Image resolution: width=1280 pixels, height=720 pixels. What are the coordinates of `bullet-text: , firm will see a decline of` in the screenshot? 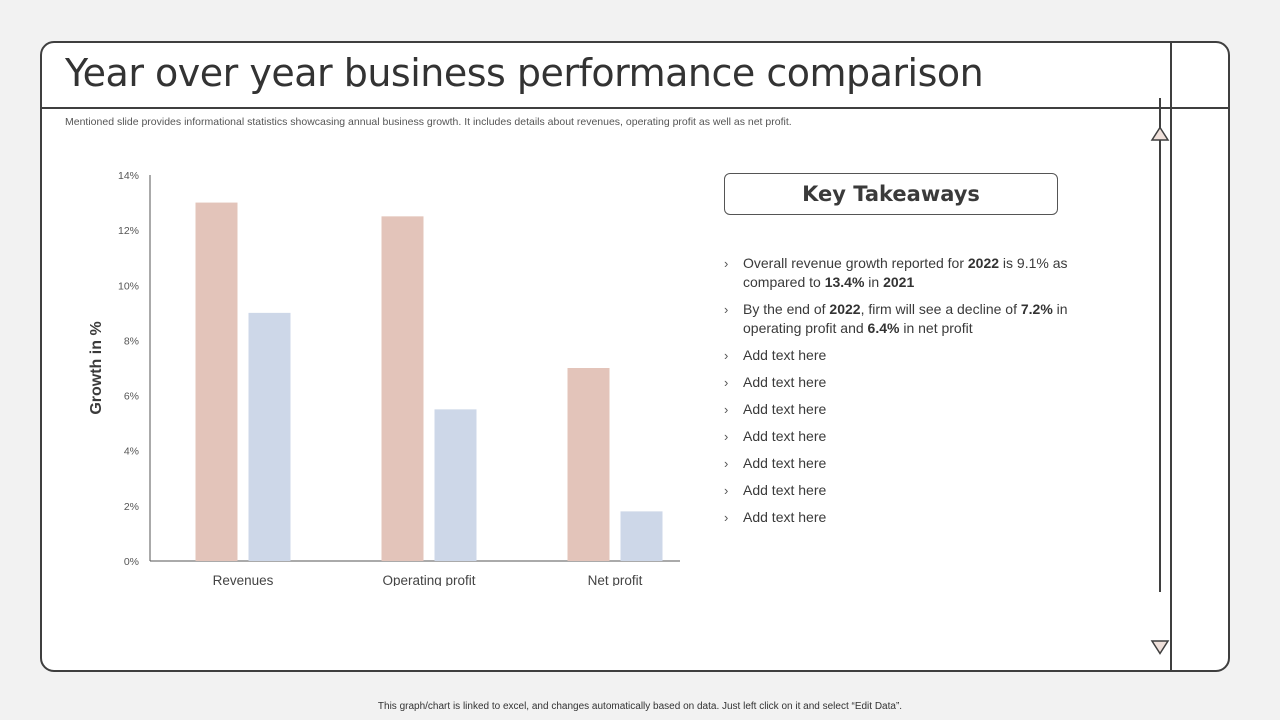 It's located at (940, 309).